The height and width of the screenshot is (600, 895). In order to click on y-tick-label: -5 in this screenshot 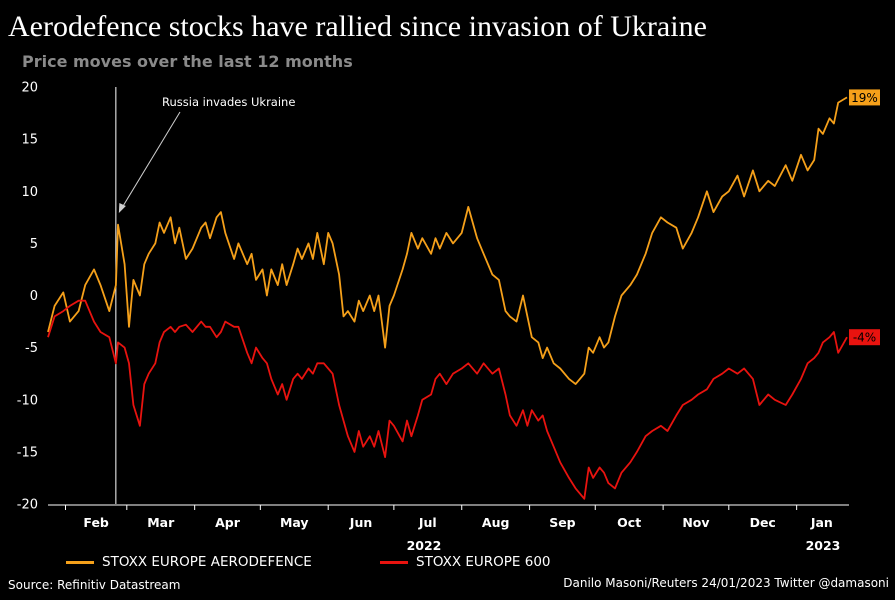, I will do `click(31, 348)`.